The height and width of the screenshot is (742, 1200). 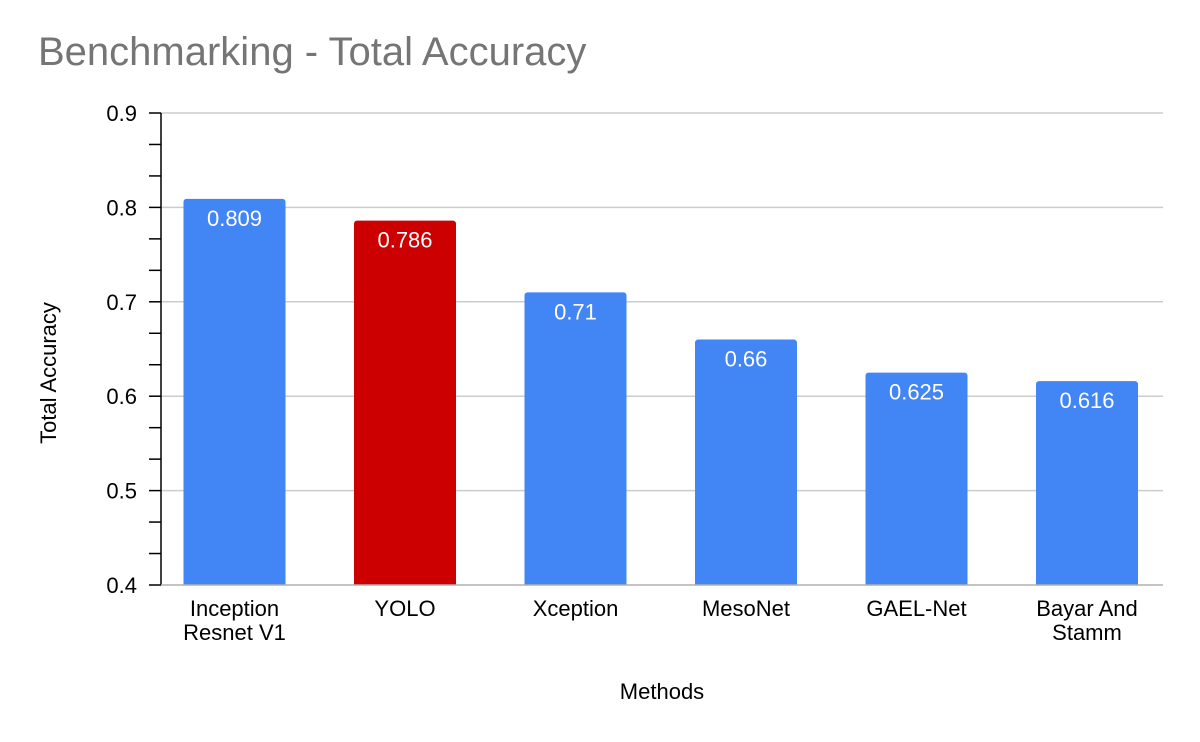 What do you see at coordinates (121, 302) in the screenshot?
I see `y-tick-label: 0.7` at bounding box center [121, 302].